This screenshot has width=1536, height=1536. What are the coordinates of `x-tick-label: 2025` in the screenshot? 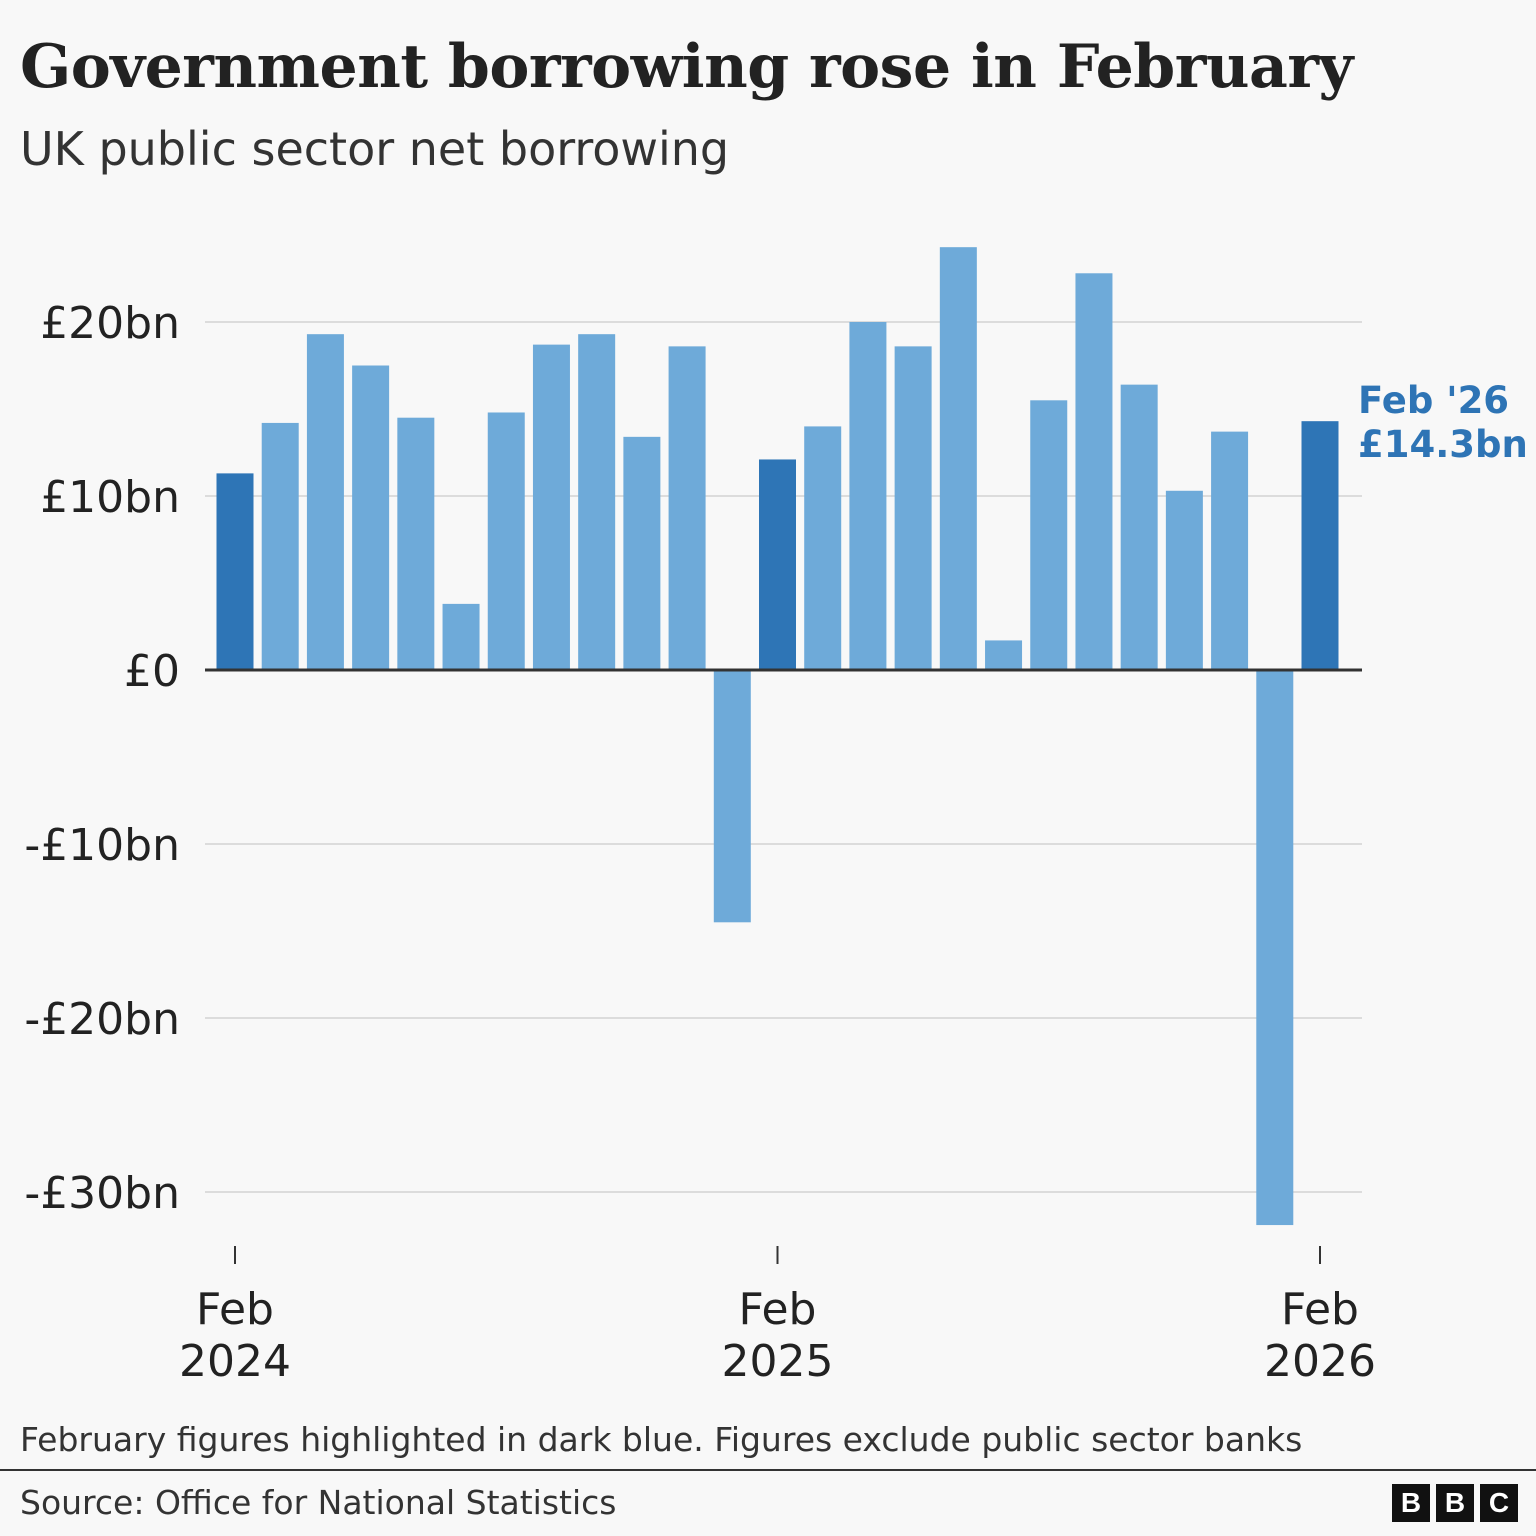 It's located at (778, 1361).